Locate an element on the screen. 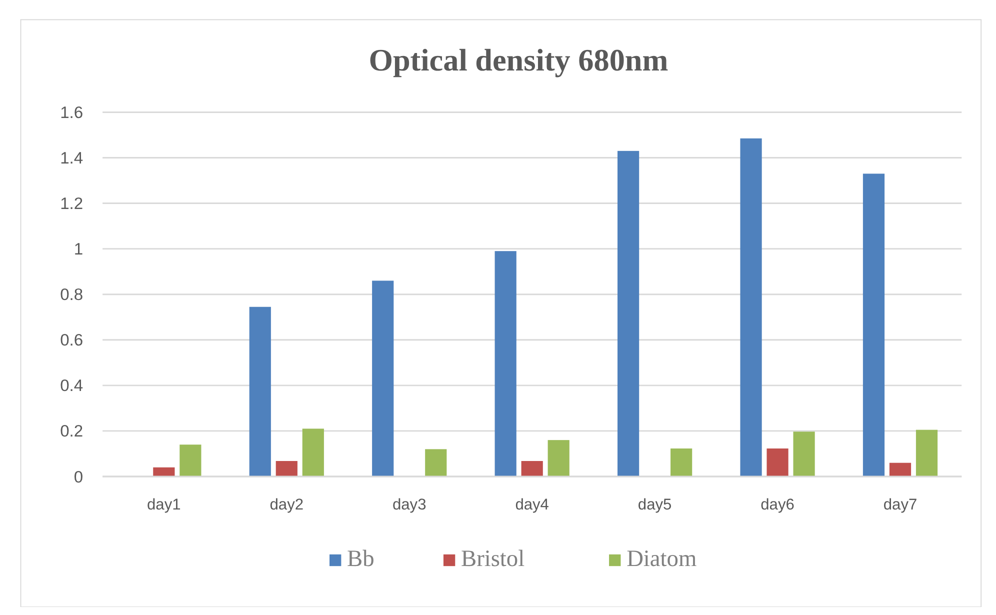  x-tick-label: day4 is located at coordinates (532, 505).